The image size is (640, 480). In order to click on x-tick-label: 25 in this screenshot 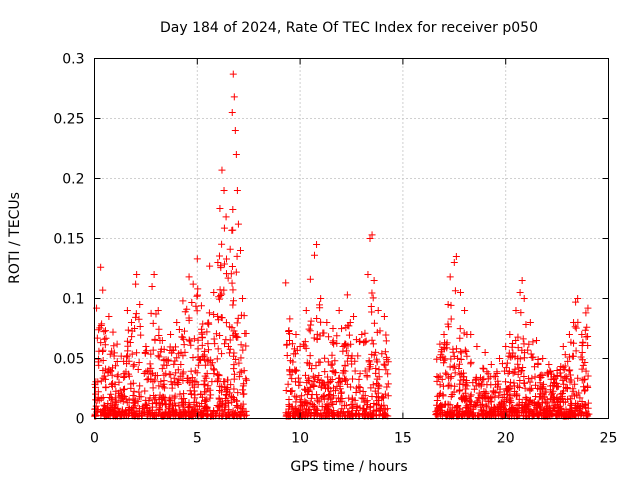, I will do `click(609, 439)`.